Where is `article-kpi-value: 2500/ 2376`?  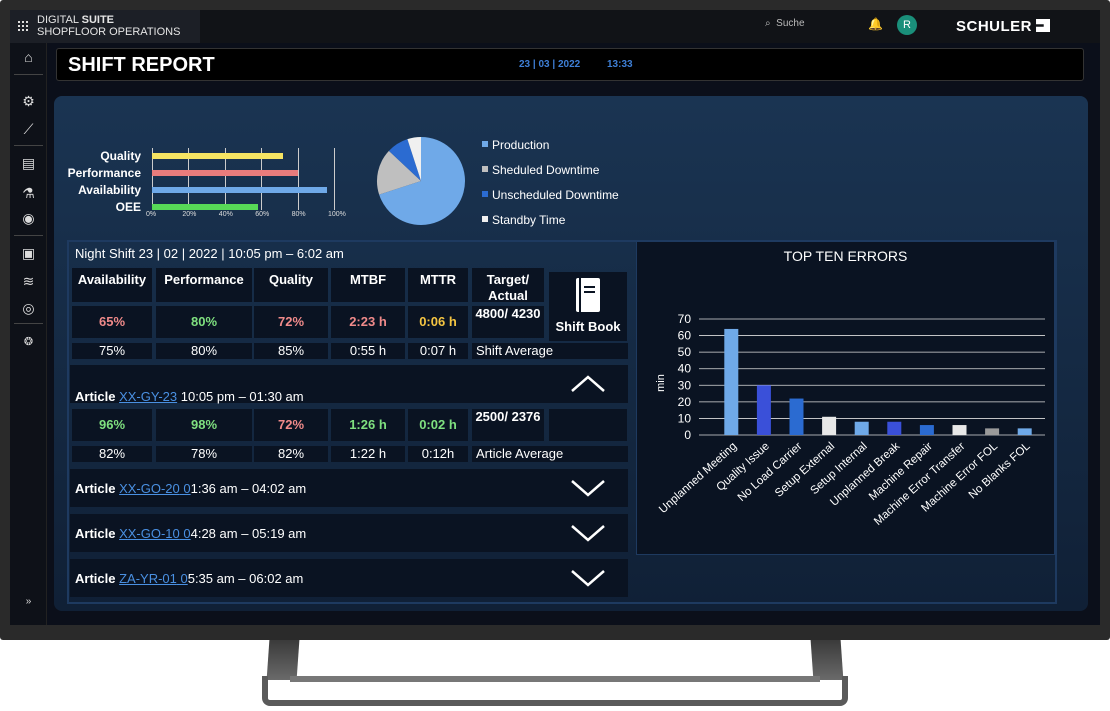 article-kpi-value: 2500/ 2376 is located at coordinates (508, 425).